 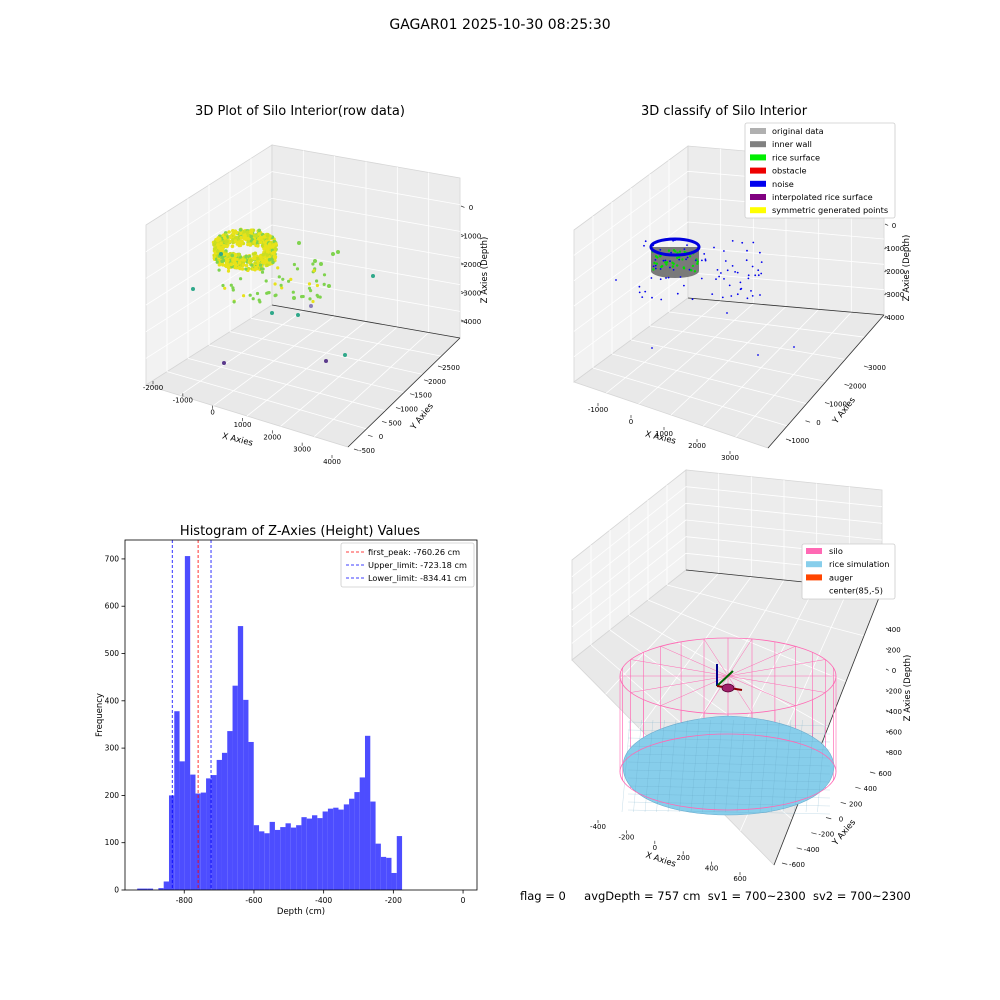 I want to click on chart3-x-tick-label: -200, so click(x=393, y=900).